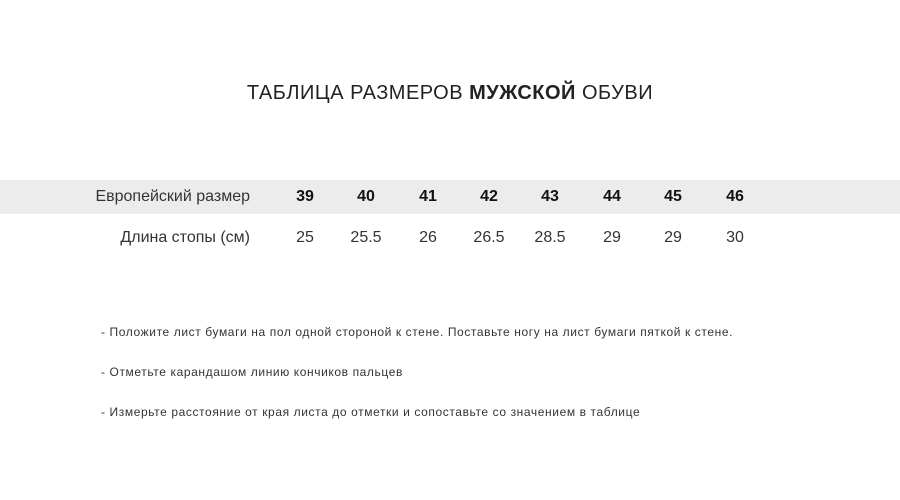  Describe the element at coordinates (735, 196) in the screenshot. I see `size-cell: 46` at that location.